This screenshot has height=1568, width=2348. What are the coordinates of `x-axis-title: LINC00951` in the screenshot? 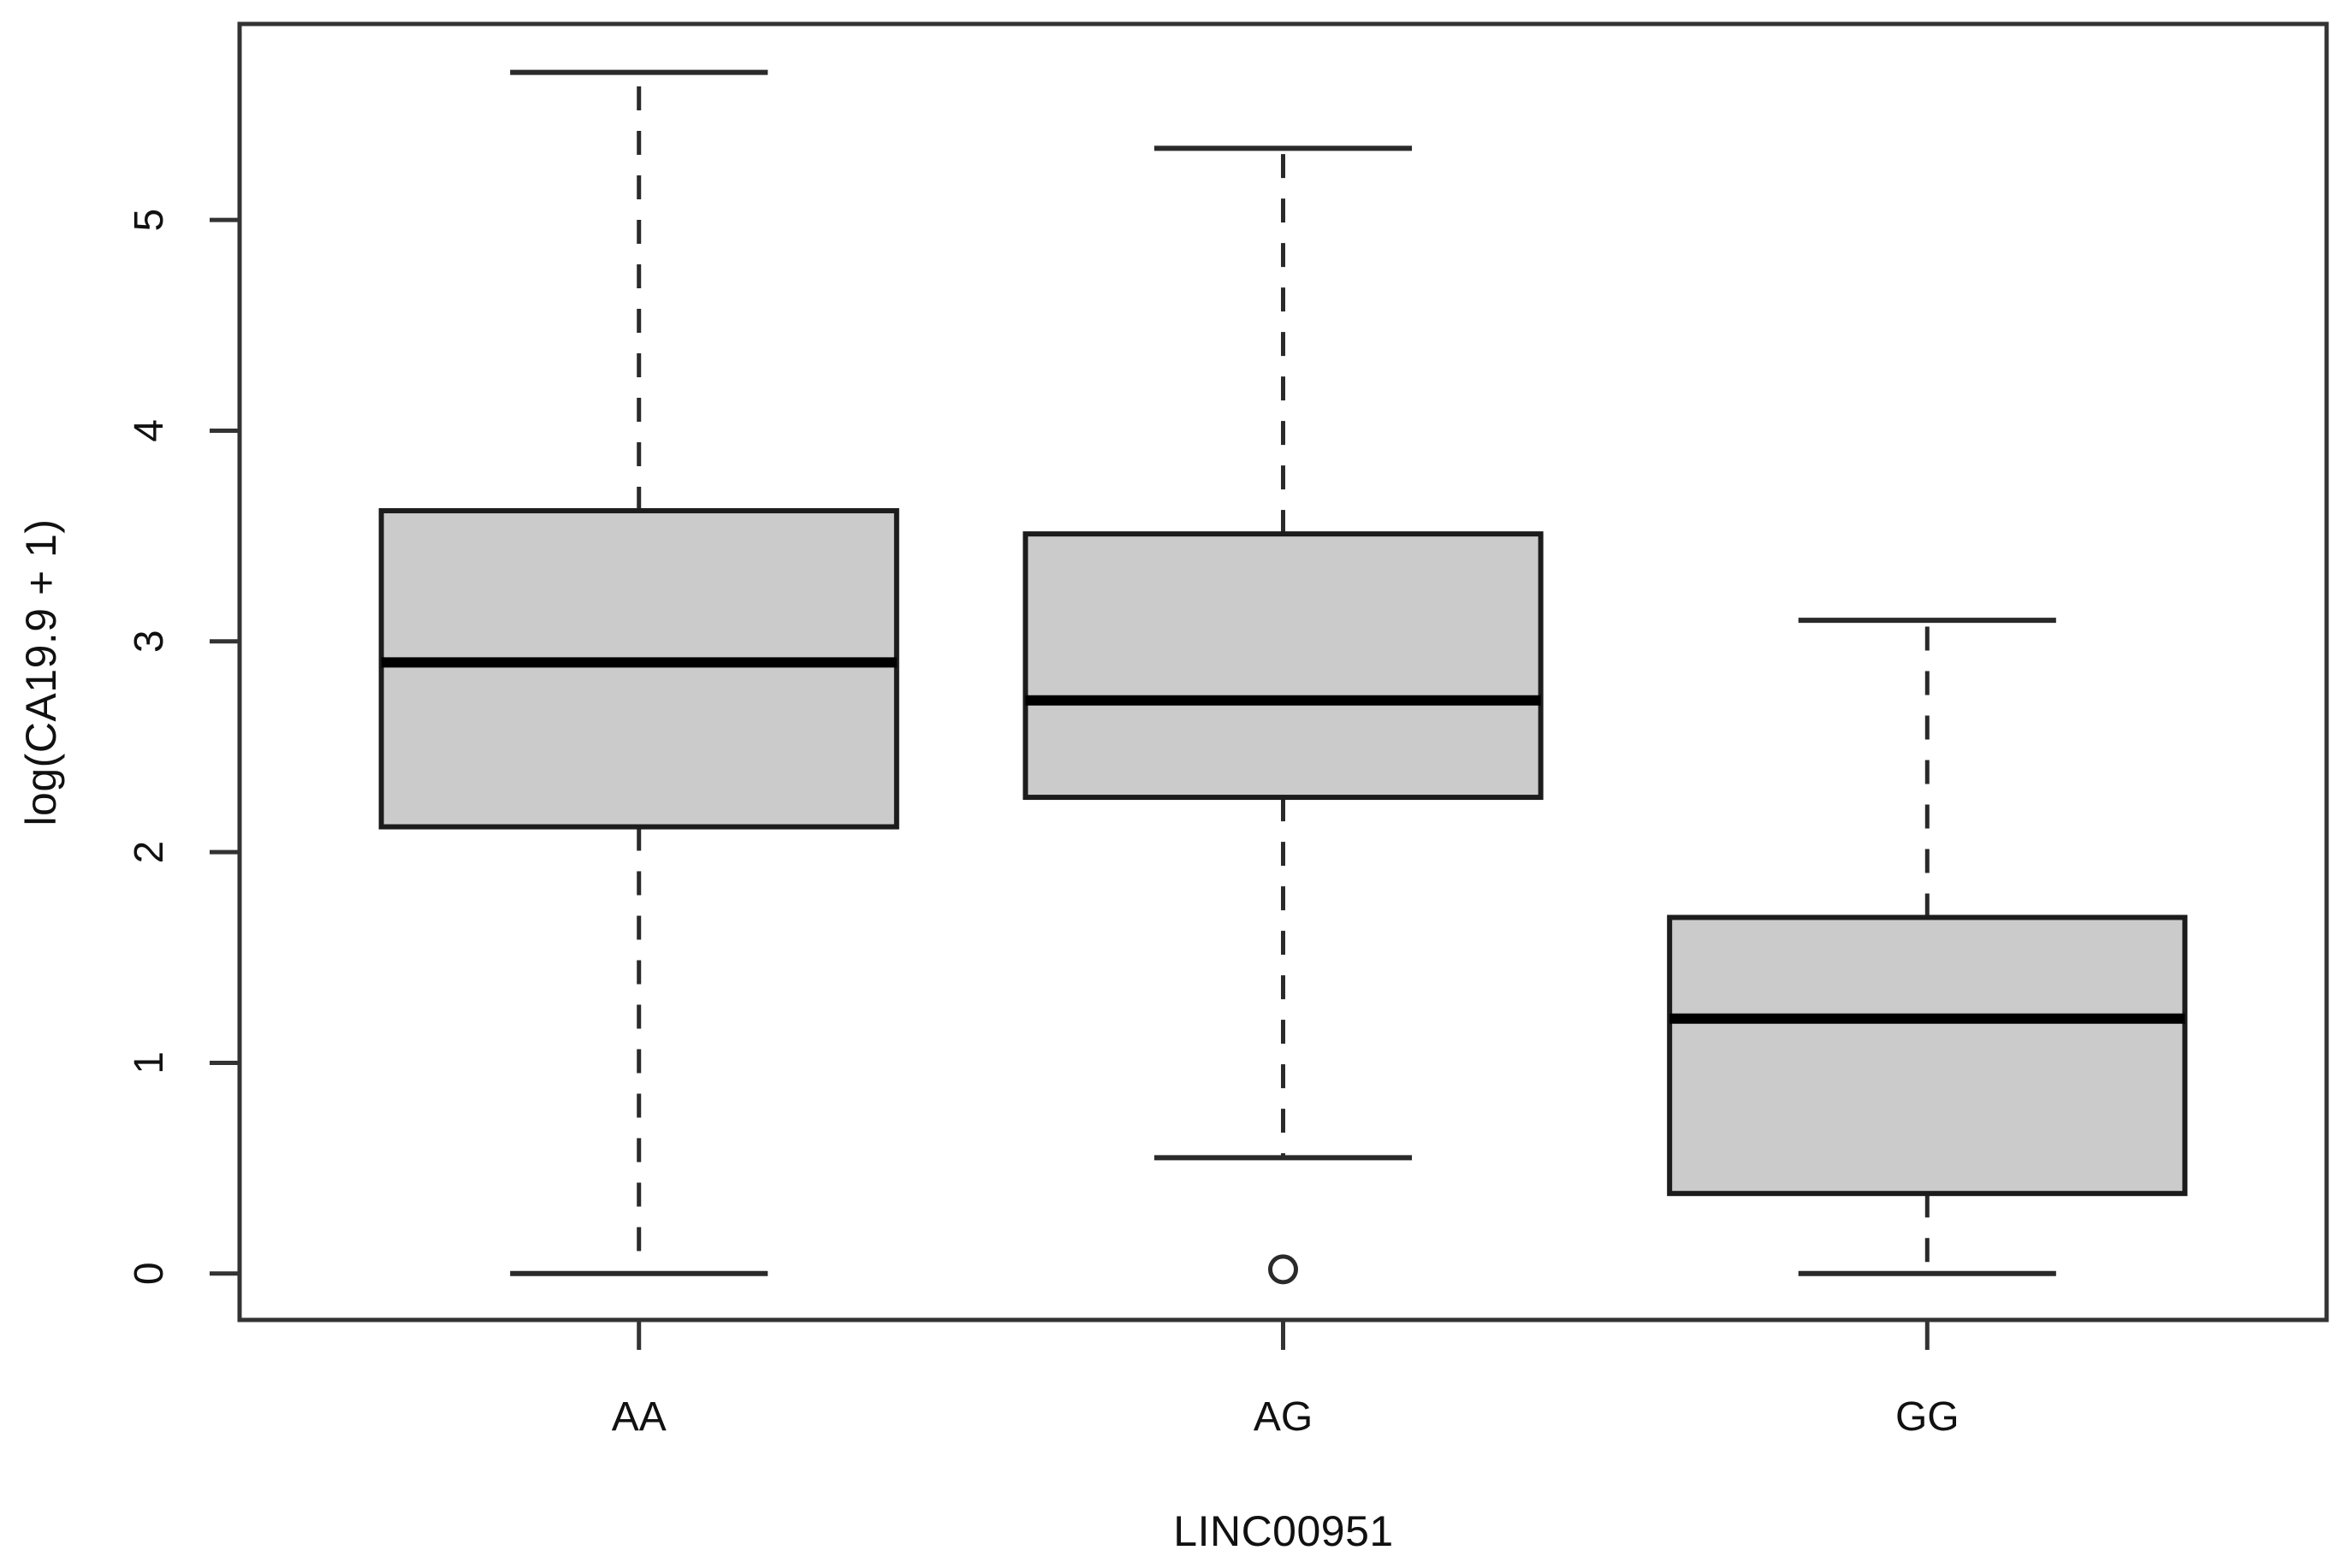 It's located at (1283, 1531).